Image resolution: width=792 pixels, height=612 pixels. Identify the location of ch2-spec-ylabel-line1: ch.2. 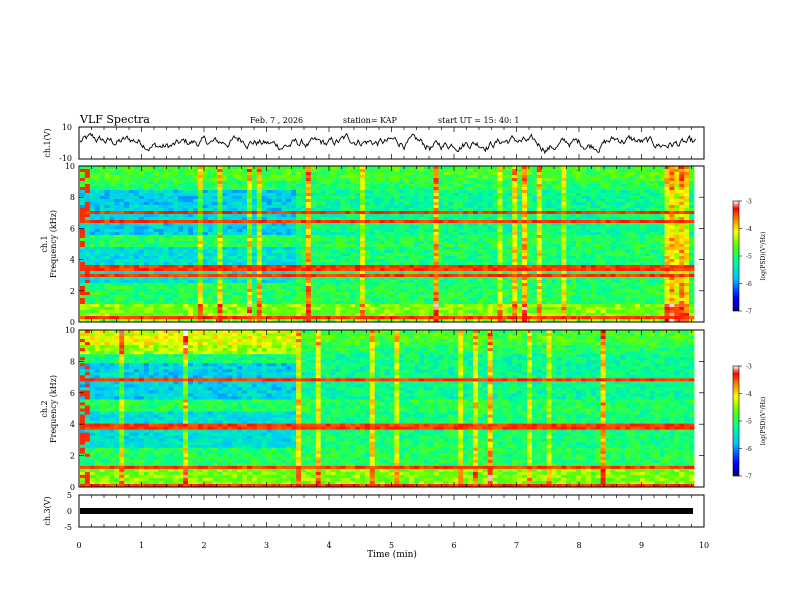
(44, 408).